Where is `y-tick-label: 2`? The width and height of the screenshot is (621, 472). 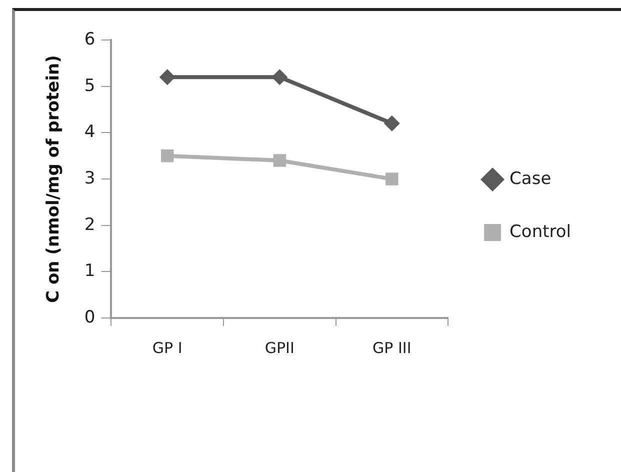 y-tick-label: 2 is located at coordinates (90, 224).